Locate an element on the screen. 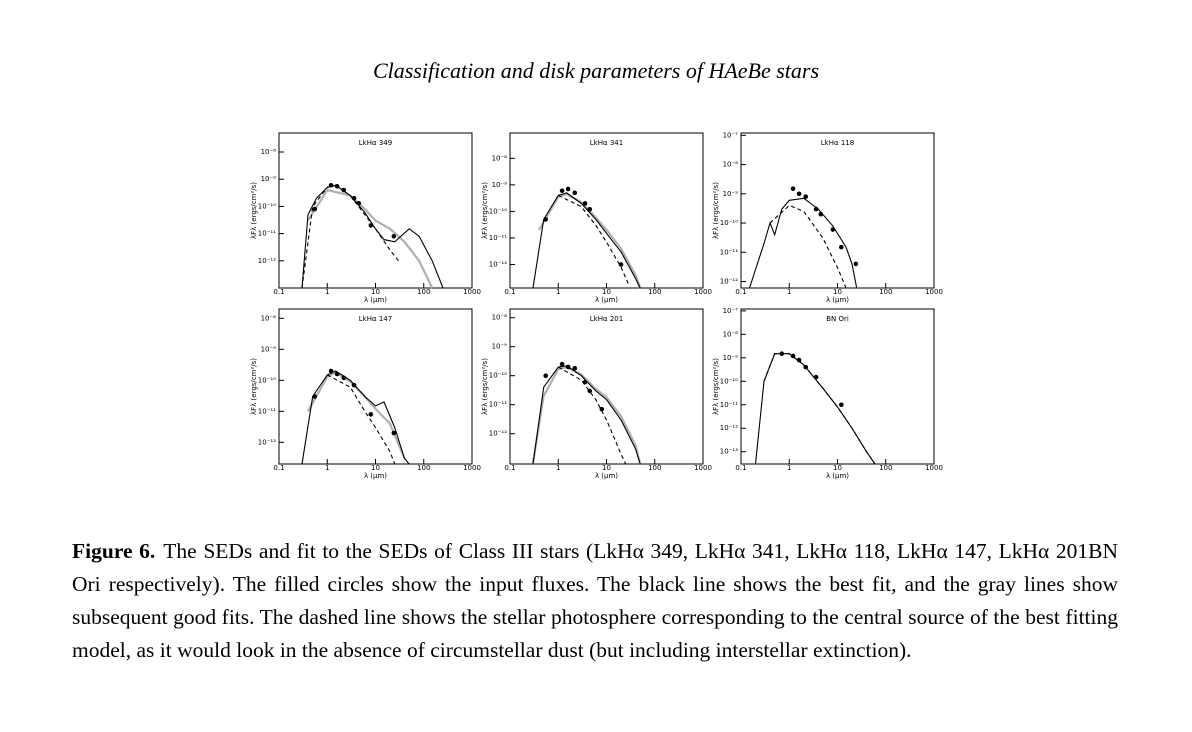 This screenshot has height=732, width=1192. panel-title: BN Ori is located at coordinates (837, 319).